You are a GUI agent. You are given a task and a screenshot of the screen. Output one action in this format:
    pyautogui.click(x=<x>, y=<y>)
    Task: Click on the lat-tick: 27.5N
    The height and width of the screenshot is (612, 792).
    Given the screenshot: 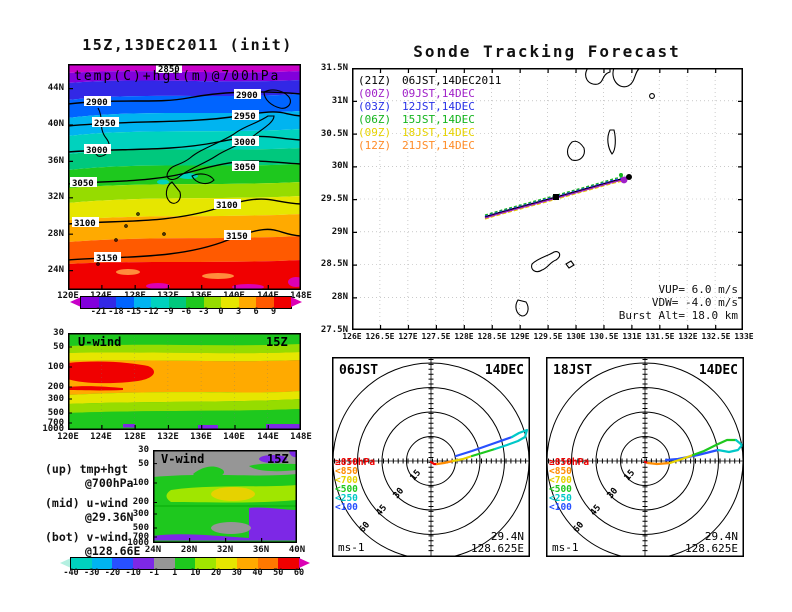 What is the action you would take?
    pyautogui.click(x=334, y=330)
    